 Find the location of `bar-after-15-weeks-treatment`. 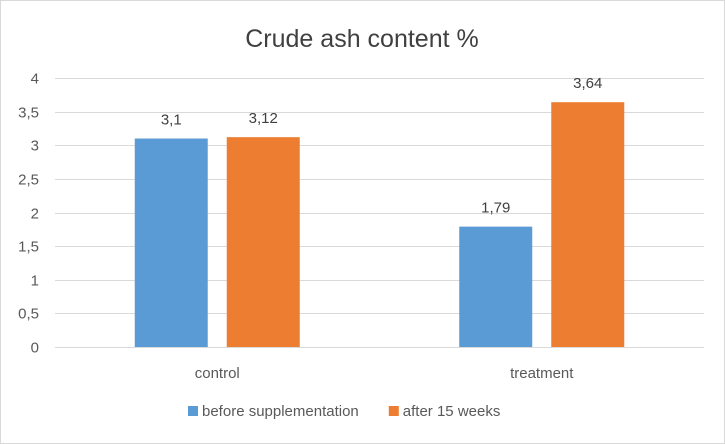

bar-after-15-weeks-treatment is located at coordinates (588, 225).